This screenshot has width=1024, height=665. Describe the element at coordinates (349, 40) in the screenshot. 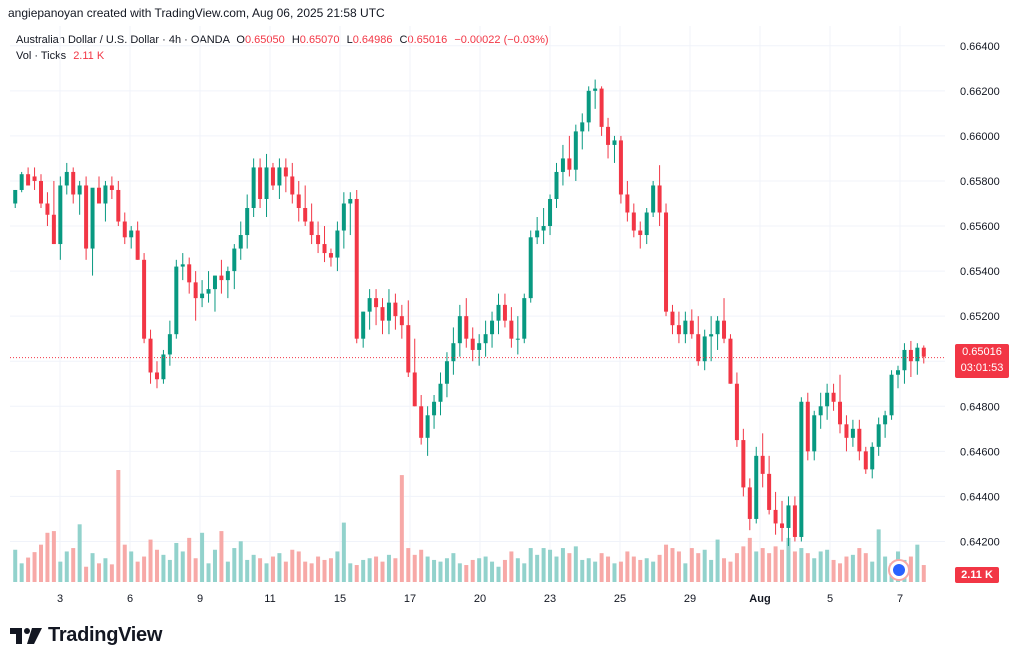

I see `low-label: L` at that location.